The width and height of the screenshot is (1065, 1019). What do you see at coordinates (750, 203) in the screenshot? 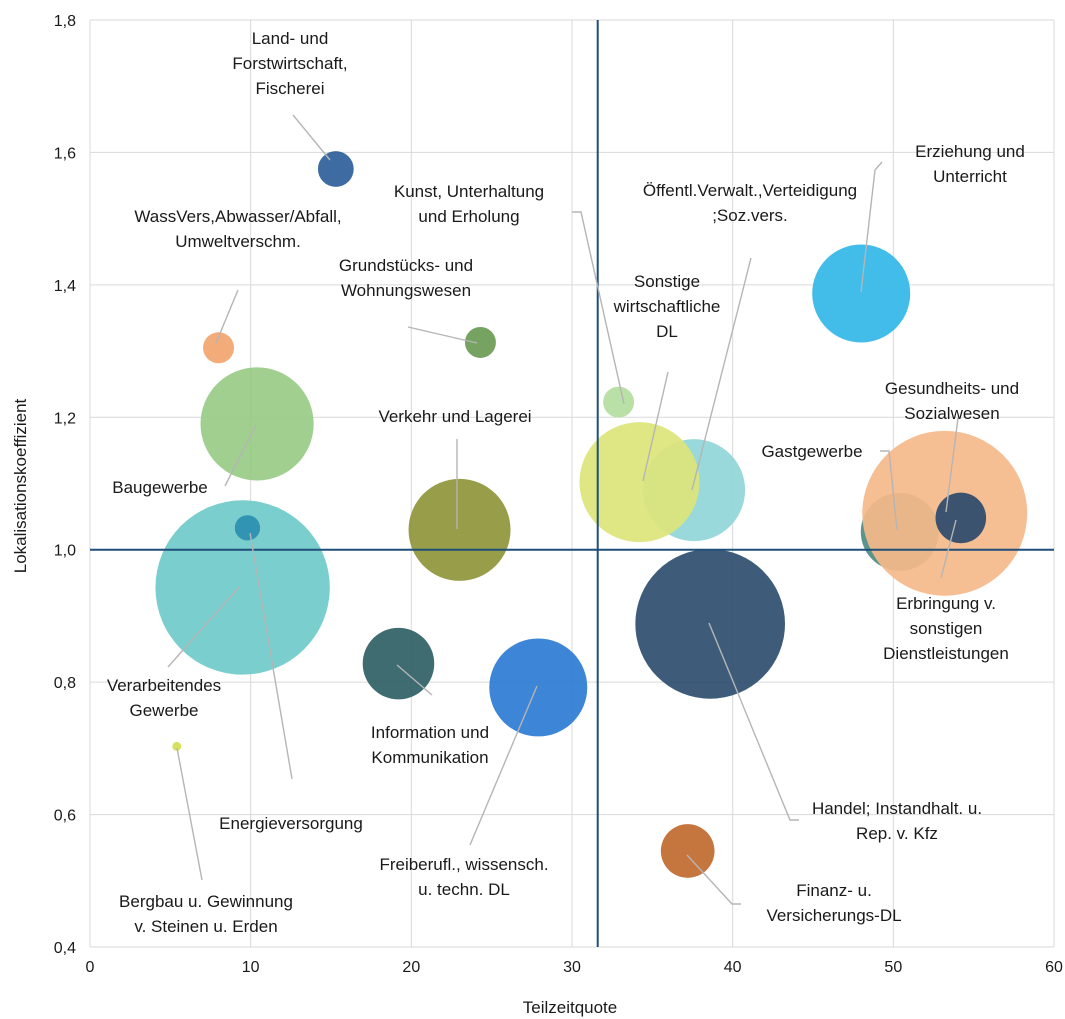
I see `bubble-label: Öffentl.Verwalt.,Verteidigung ;Soz.vers.` at bounding box center [750, 203].